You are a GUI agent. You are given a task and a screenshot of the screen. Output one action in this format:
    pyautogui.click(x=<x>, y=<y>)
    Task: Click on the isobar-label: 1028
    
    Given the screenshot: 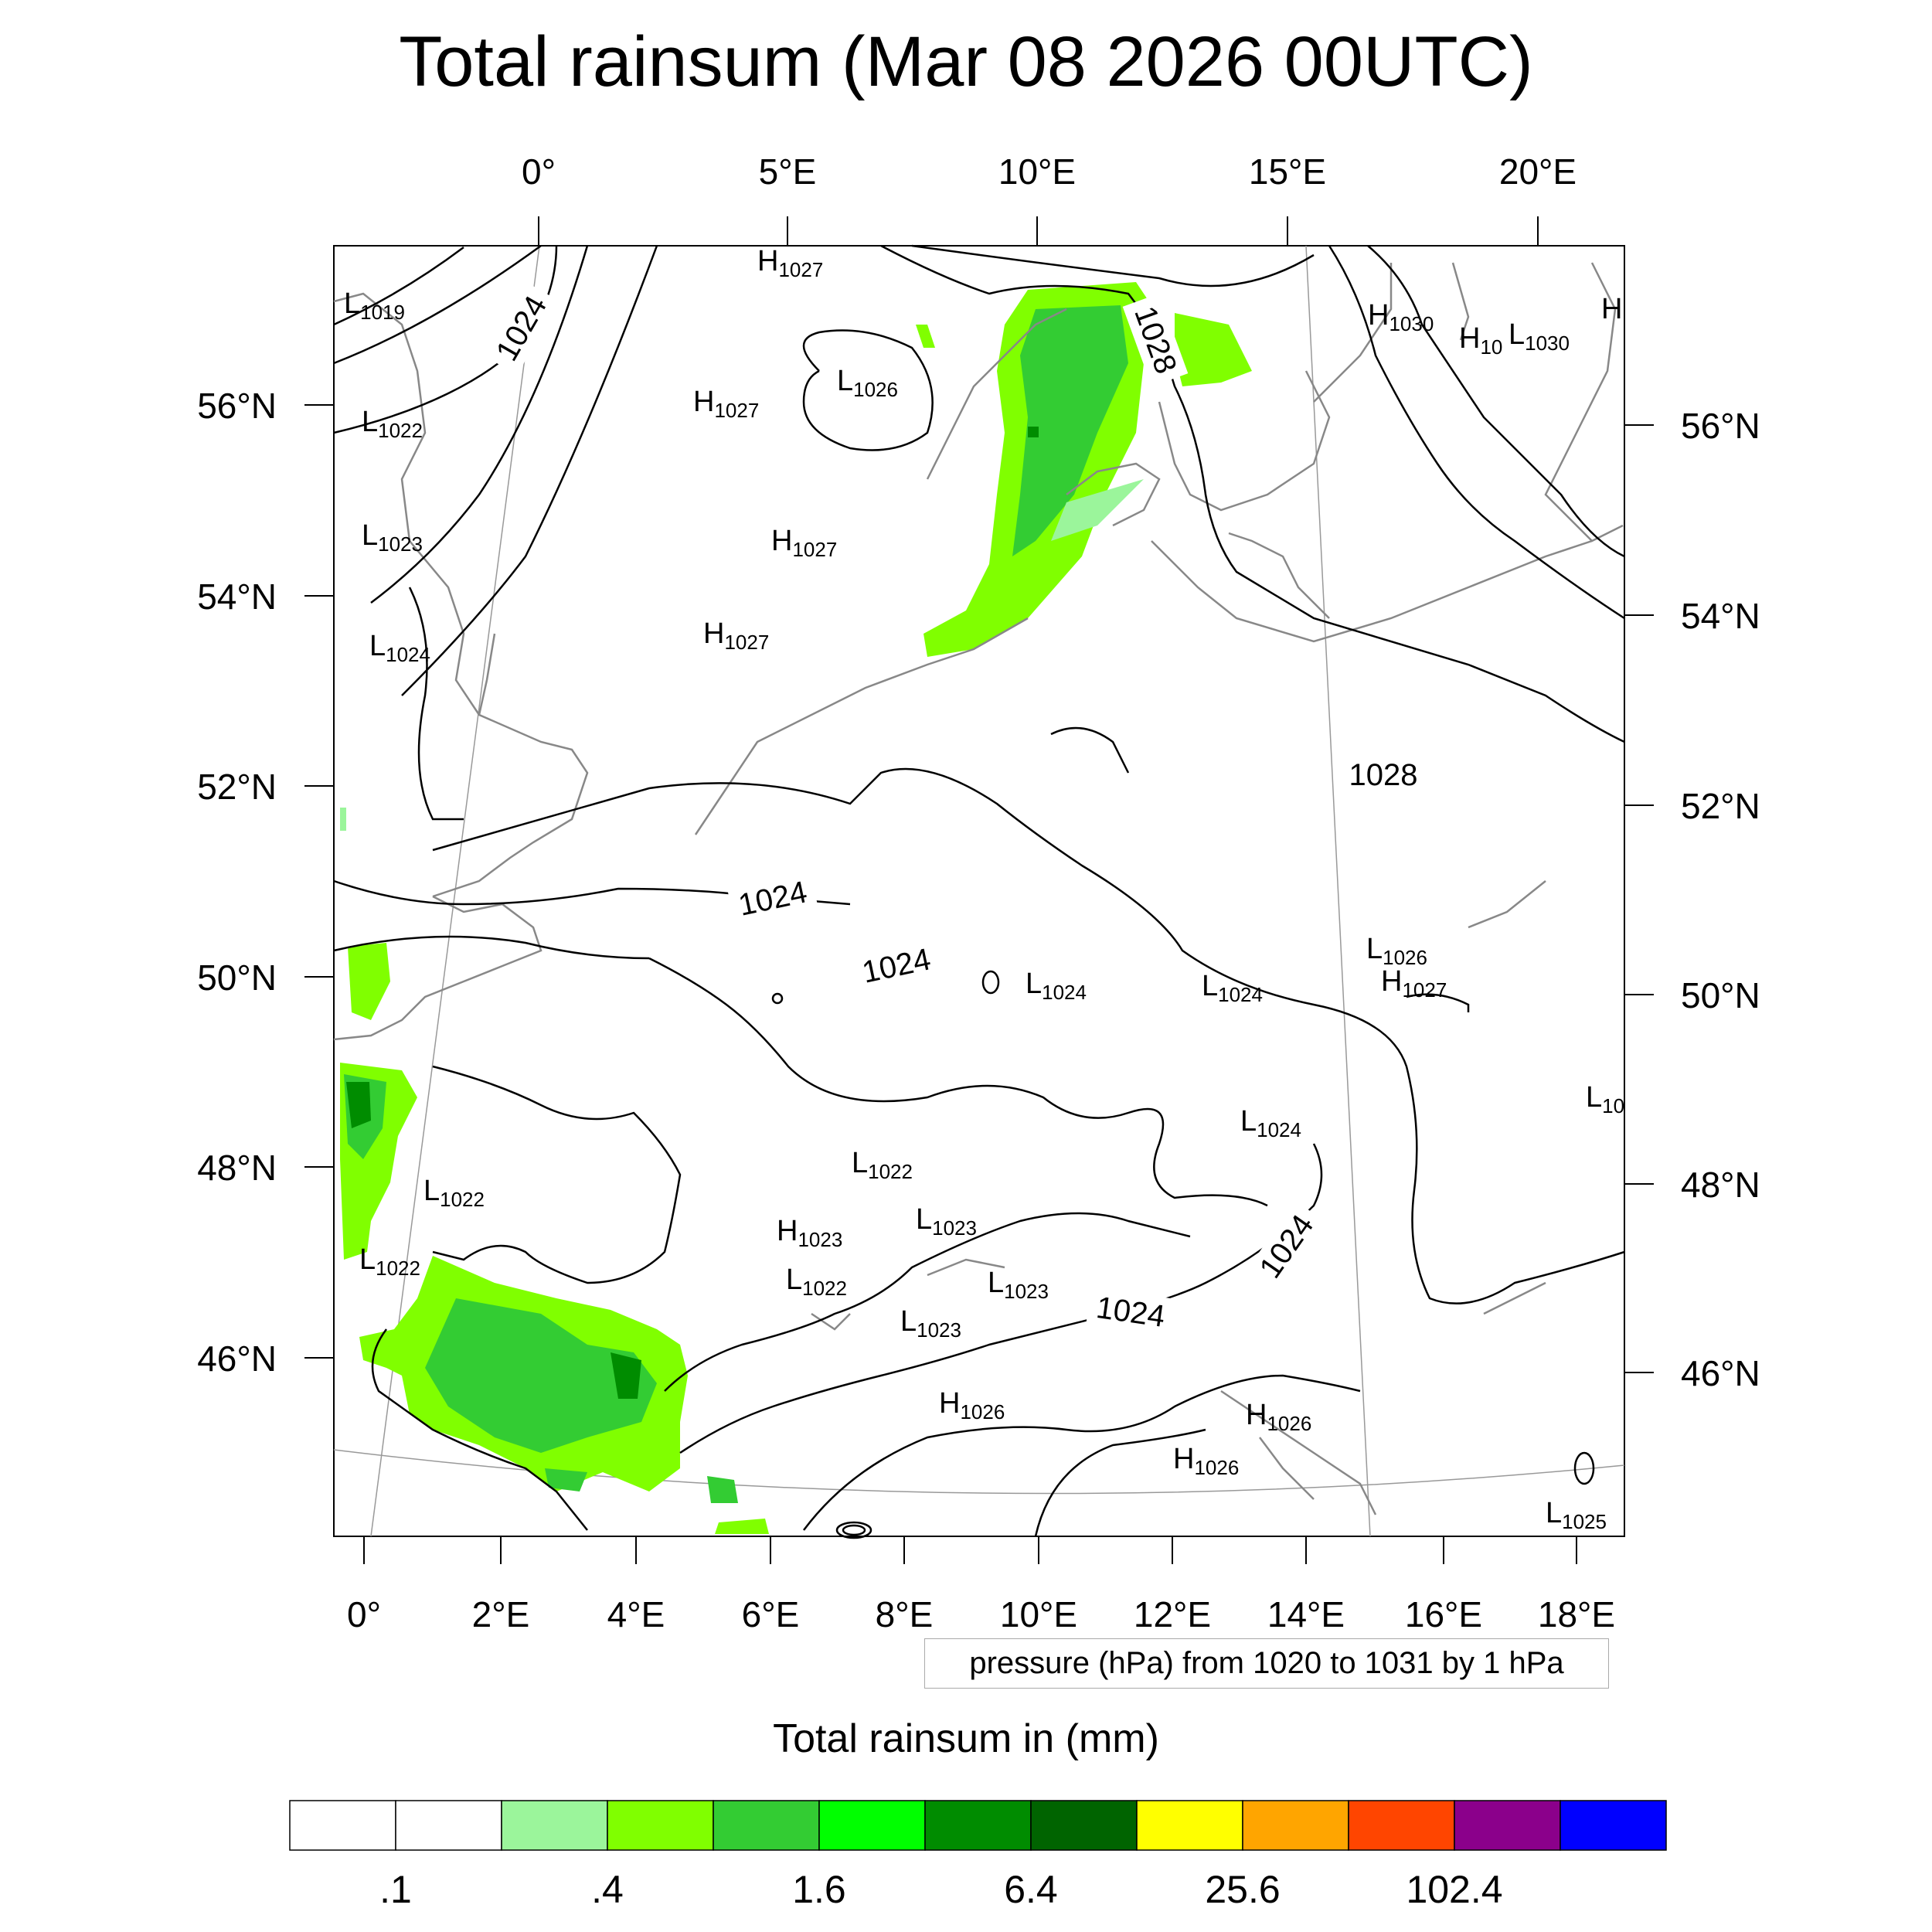 What is the action you would take?
    pyautogui.click(x=1383, y=775)
    